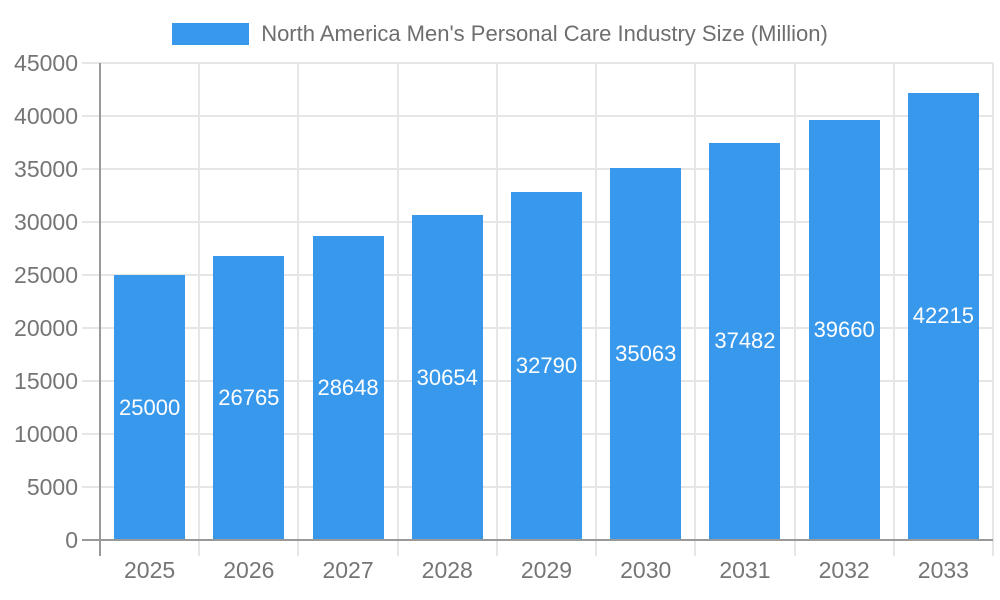 This screenshot has width=1000, height=600. Describe the element at coordinates (348, 570) in the screenshot. I see `x-axis-tick-label: 2027` at that location.